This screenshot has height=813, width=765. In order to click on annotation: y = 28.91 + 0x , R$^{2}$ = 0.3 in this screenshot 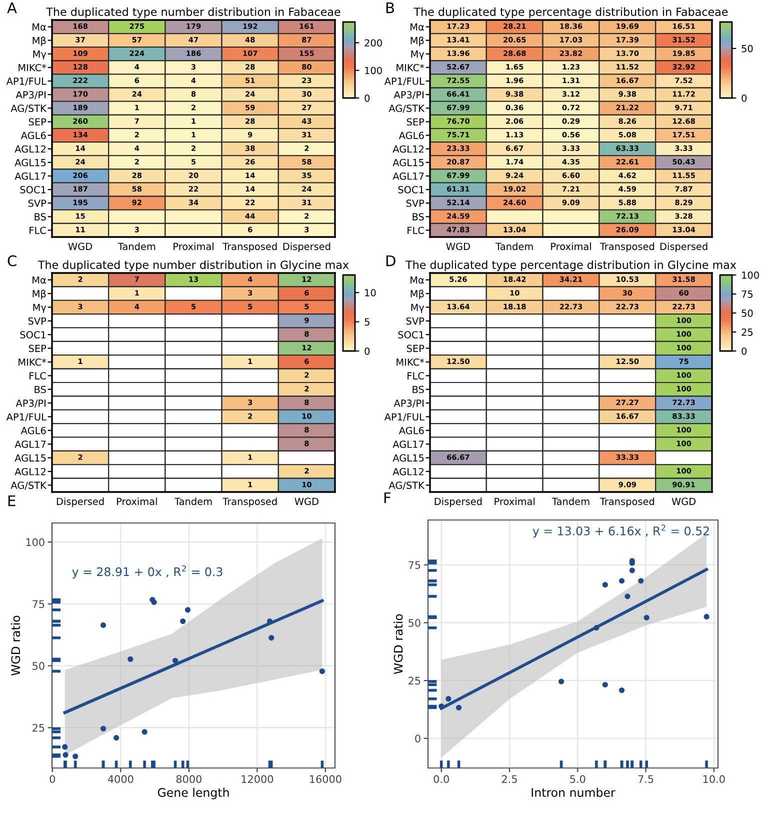, I will do `click(147, 571)`.